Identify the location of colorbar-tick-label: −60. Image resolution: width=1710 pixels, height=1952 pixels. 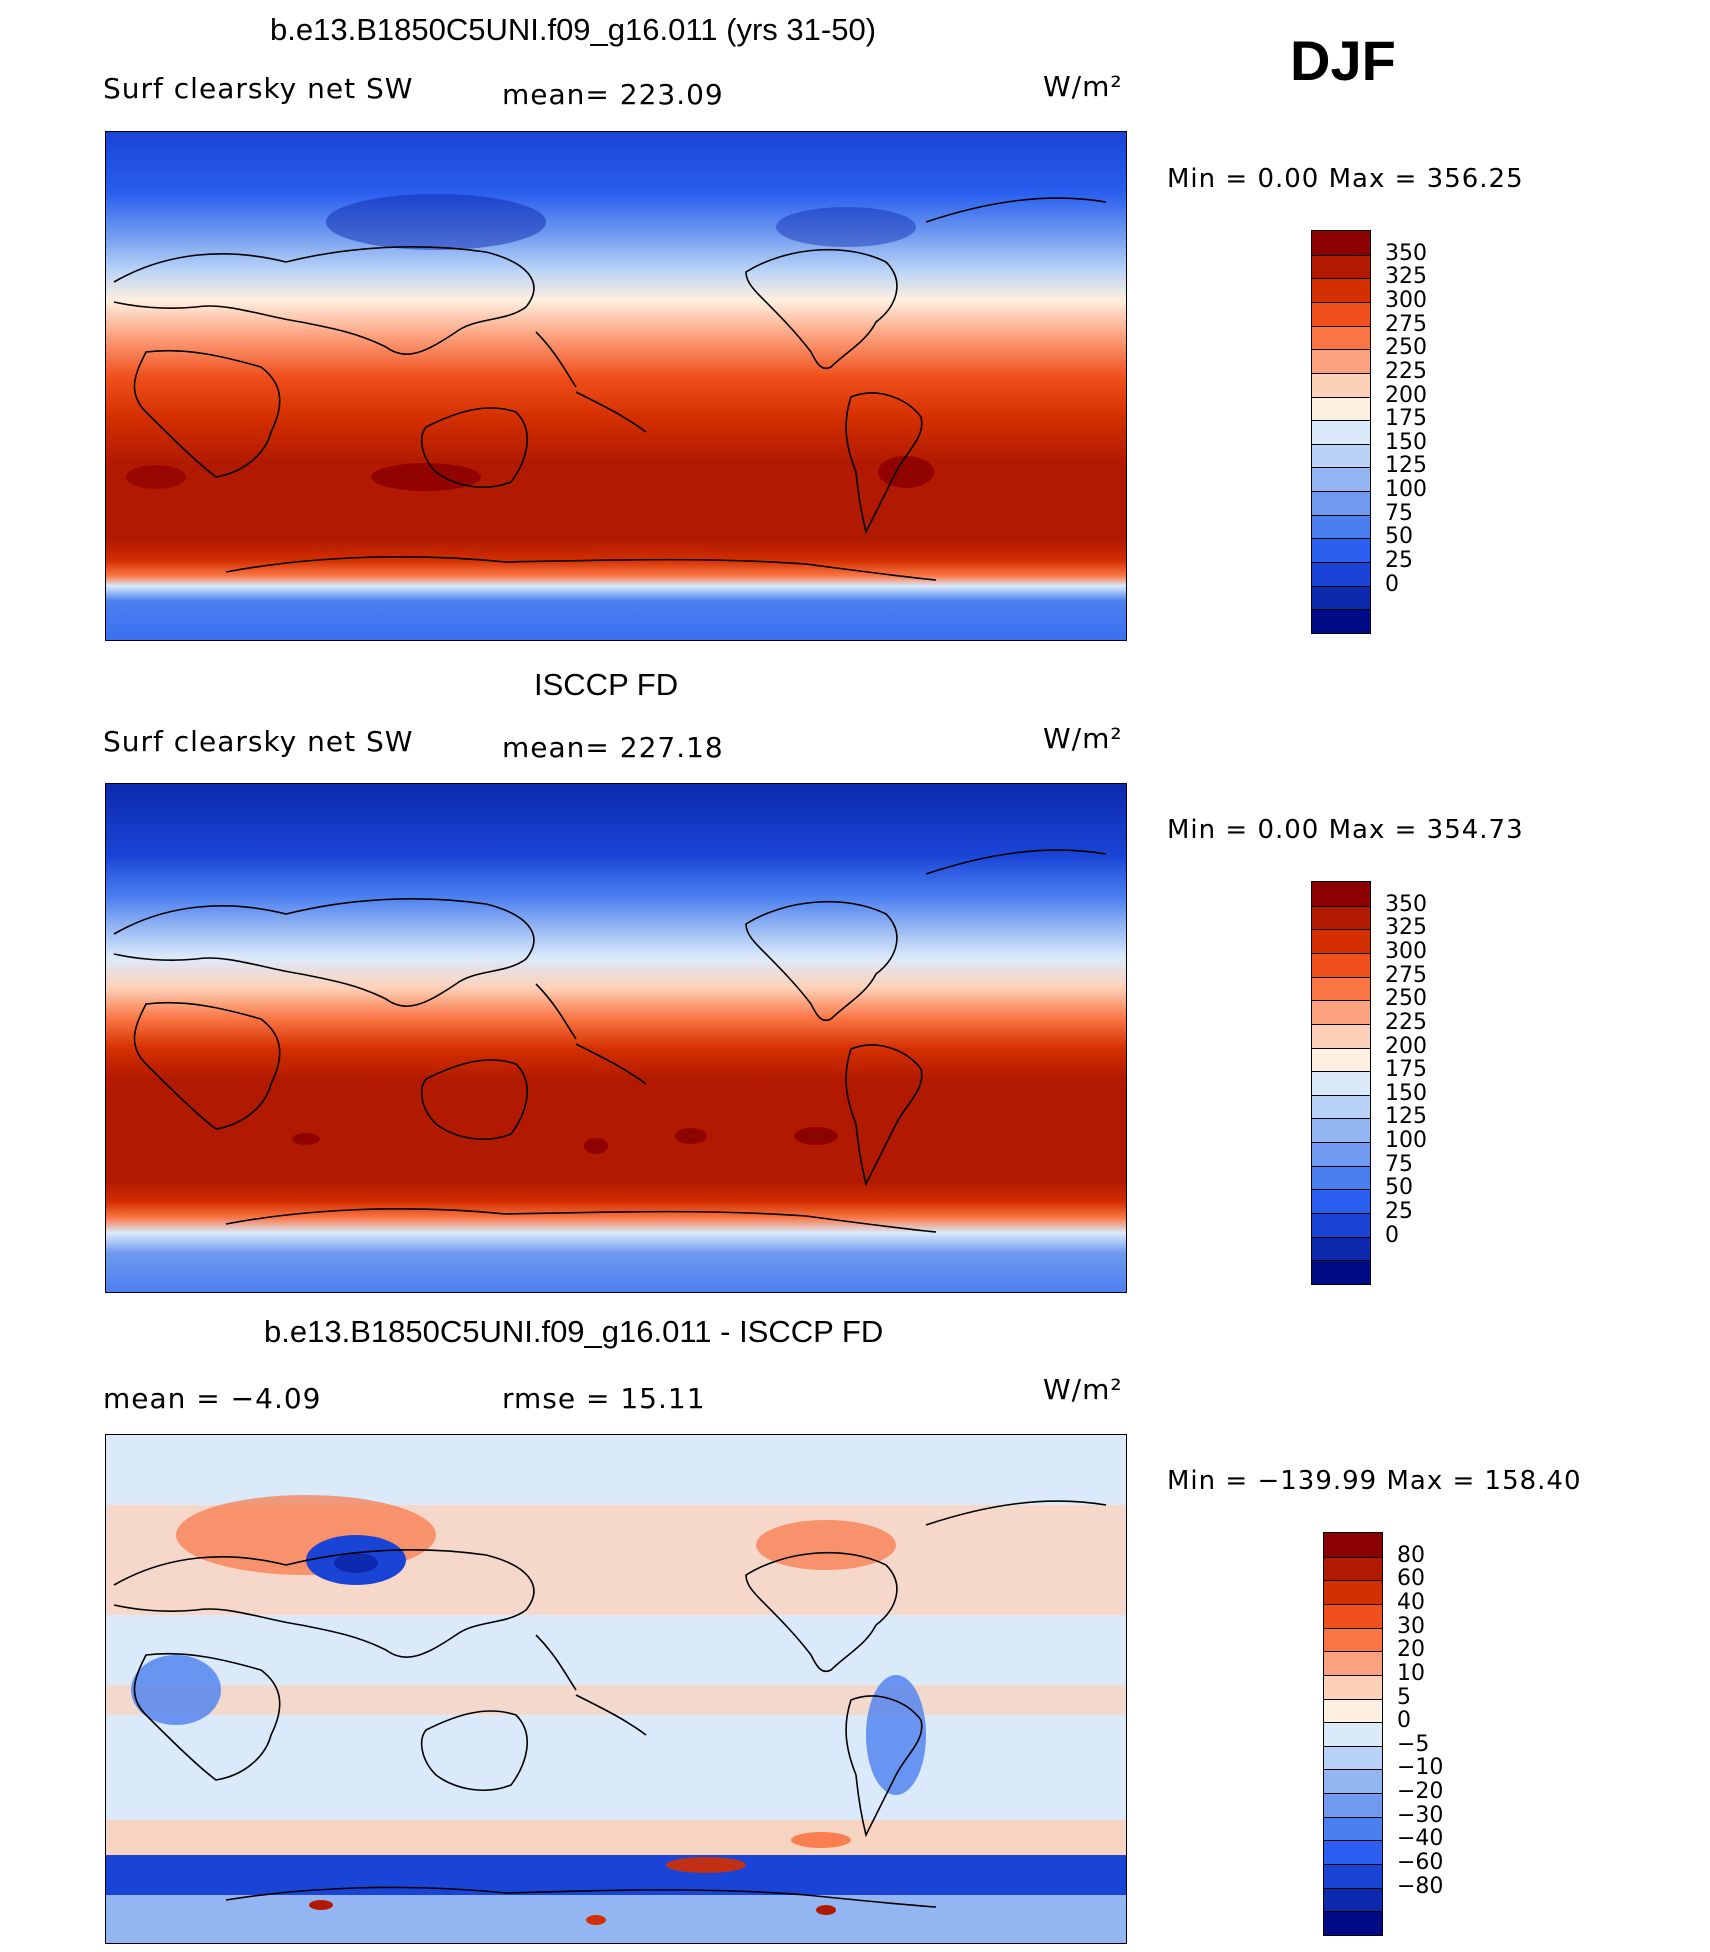
(1420, 1863).